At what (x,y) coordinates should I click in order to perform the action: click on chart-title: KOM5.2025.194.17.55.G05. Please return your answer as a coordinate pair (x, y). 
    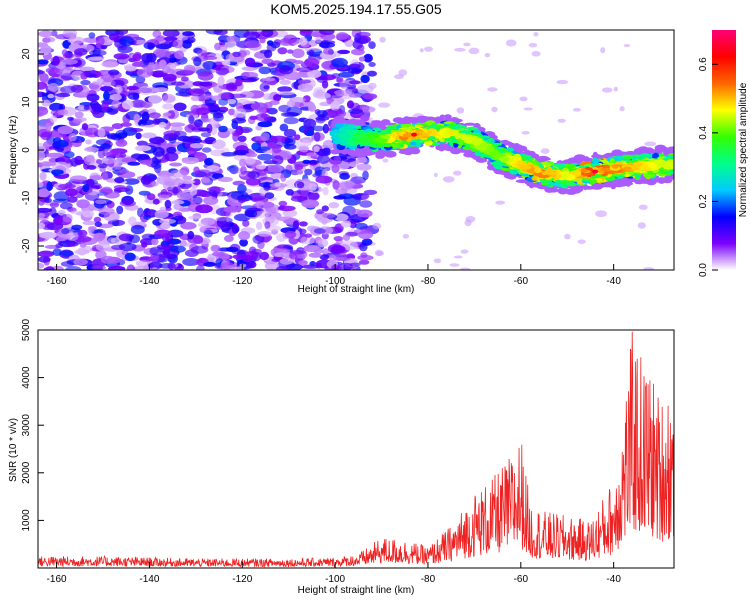
    Looking at the image, I should click on (356, 9).